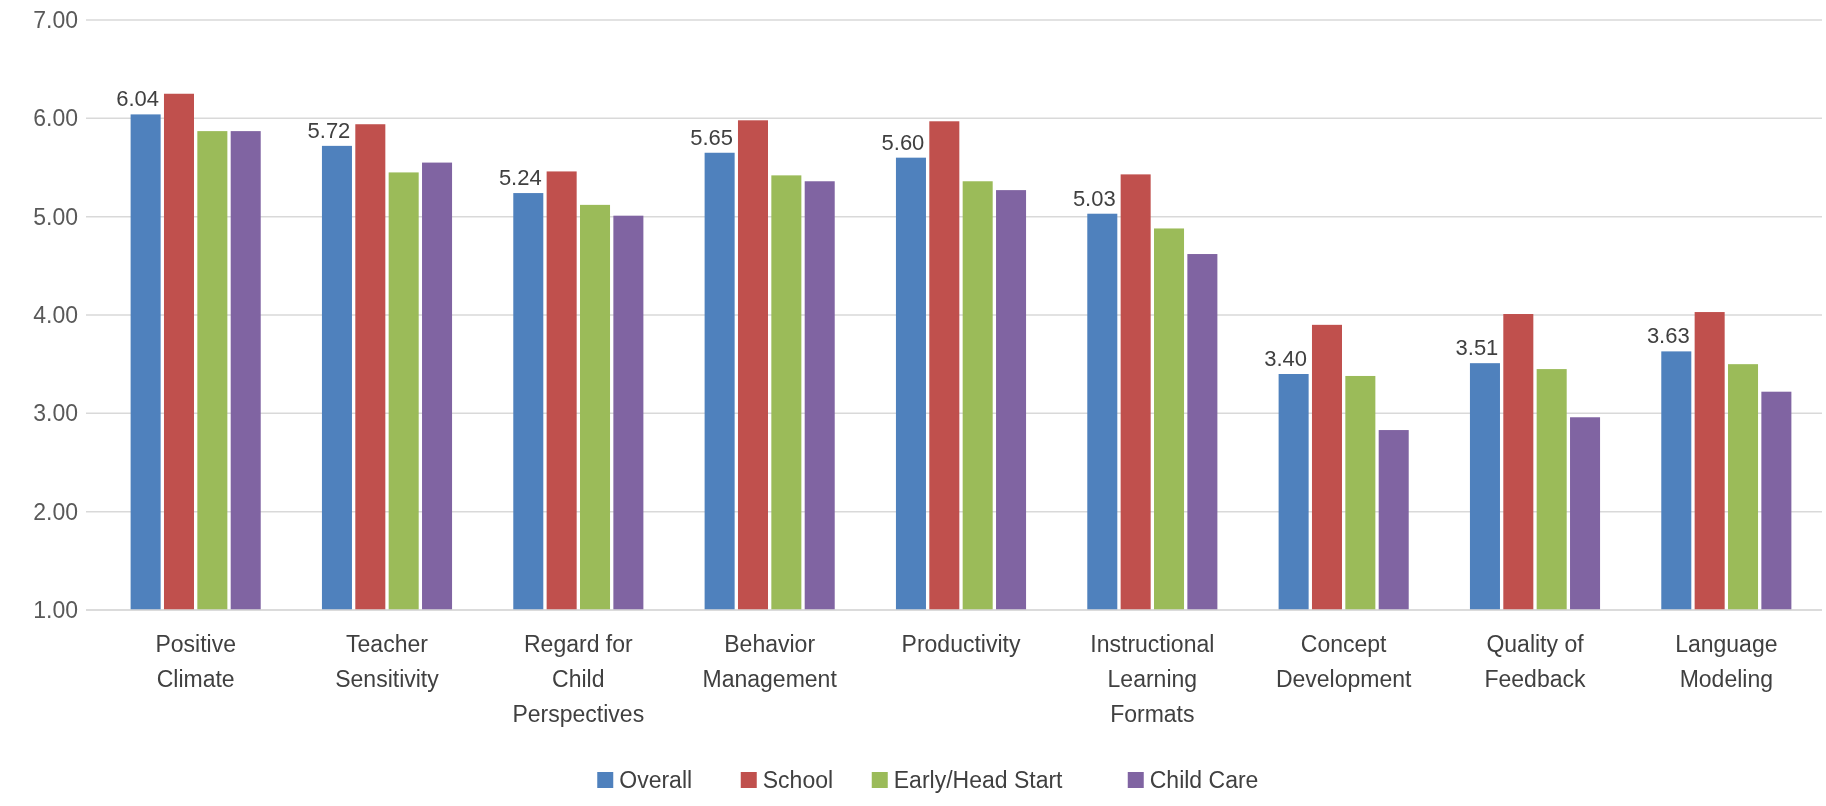 Image resolution: width=1826 pixels, height=806 pixels. Describe the element at coordinates (55, 20) in the screenshot. I see `y-tick-label: 7.00` at that location.